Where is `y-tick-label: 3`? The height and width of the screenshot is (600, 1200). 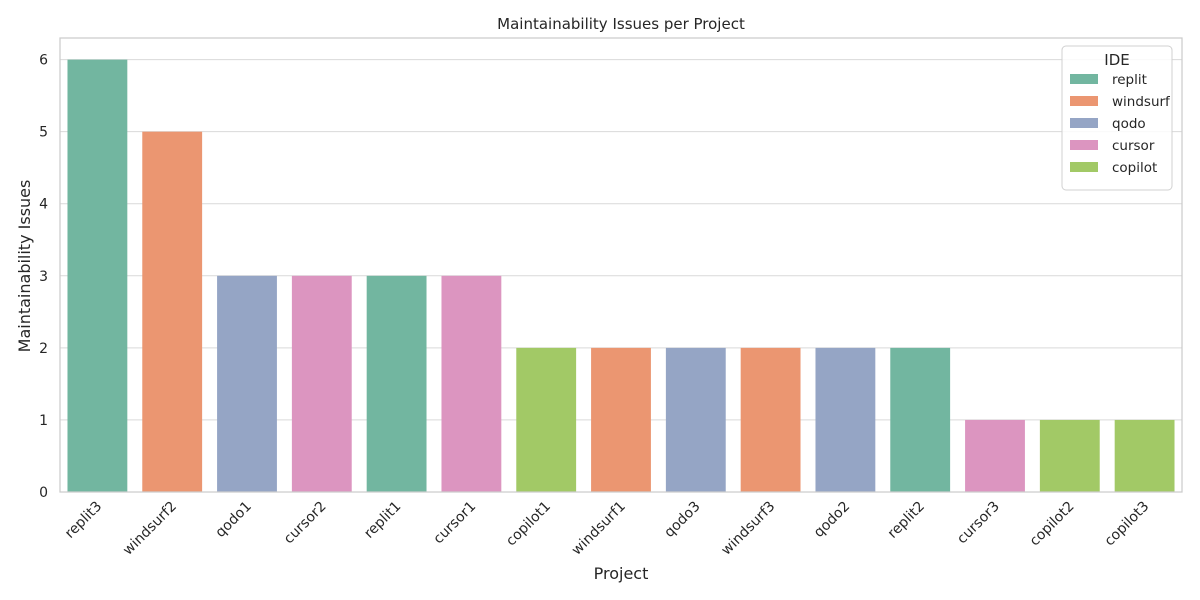 y-tick-label: 3 is located at coordinates (43, 277).